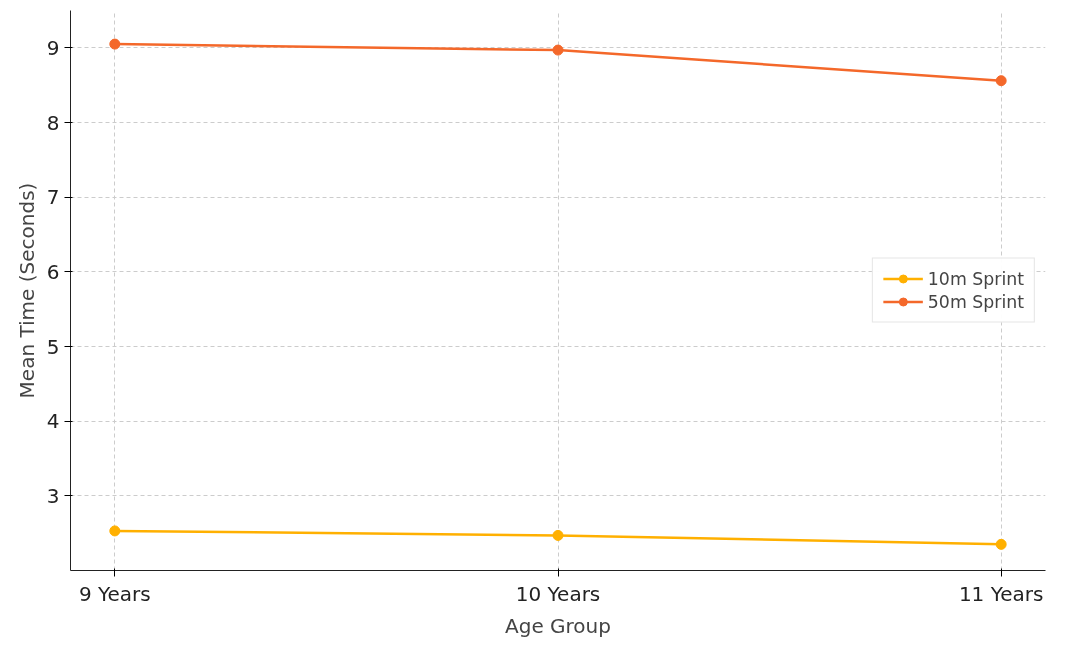 The width and height of the screenshot is (1071, 650). I want to click on x-axis-title: Age Group, so click(558, 625).